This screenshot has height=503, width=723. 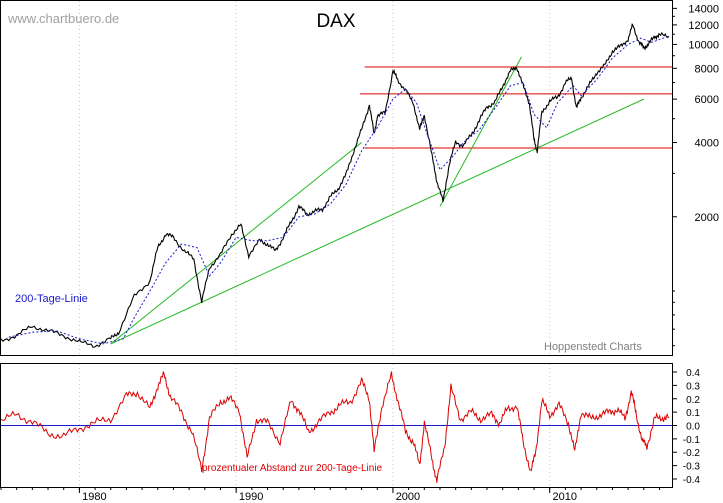 What do you see at coordinates (693, 400) in the screenshot?
I see `ind-y-tick-label-6: 0.2` at bounding box center [693, 400].